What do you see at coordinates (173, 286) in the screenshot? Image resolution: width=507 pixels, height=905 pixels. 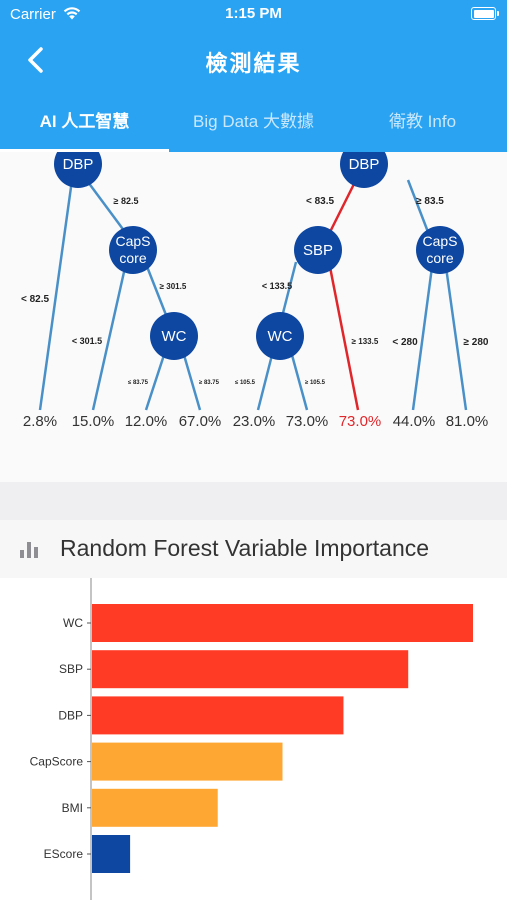 I see `left-edge-n2-right: ≥ 301.5` at bounding box center [173, 286].